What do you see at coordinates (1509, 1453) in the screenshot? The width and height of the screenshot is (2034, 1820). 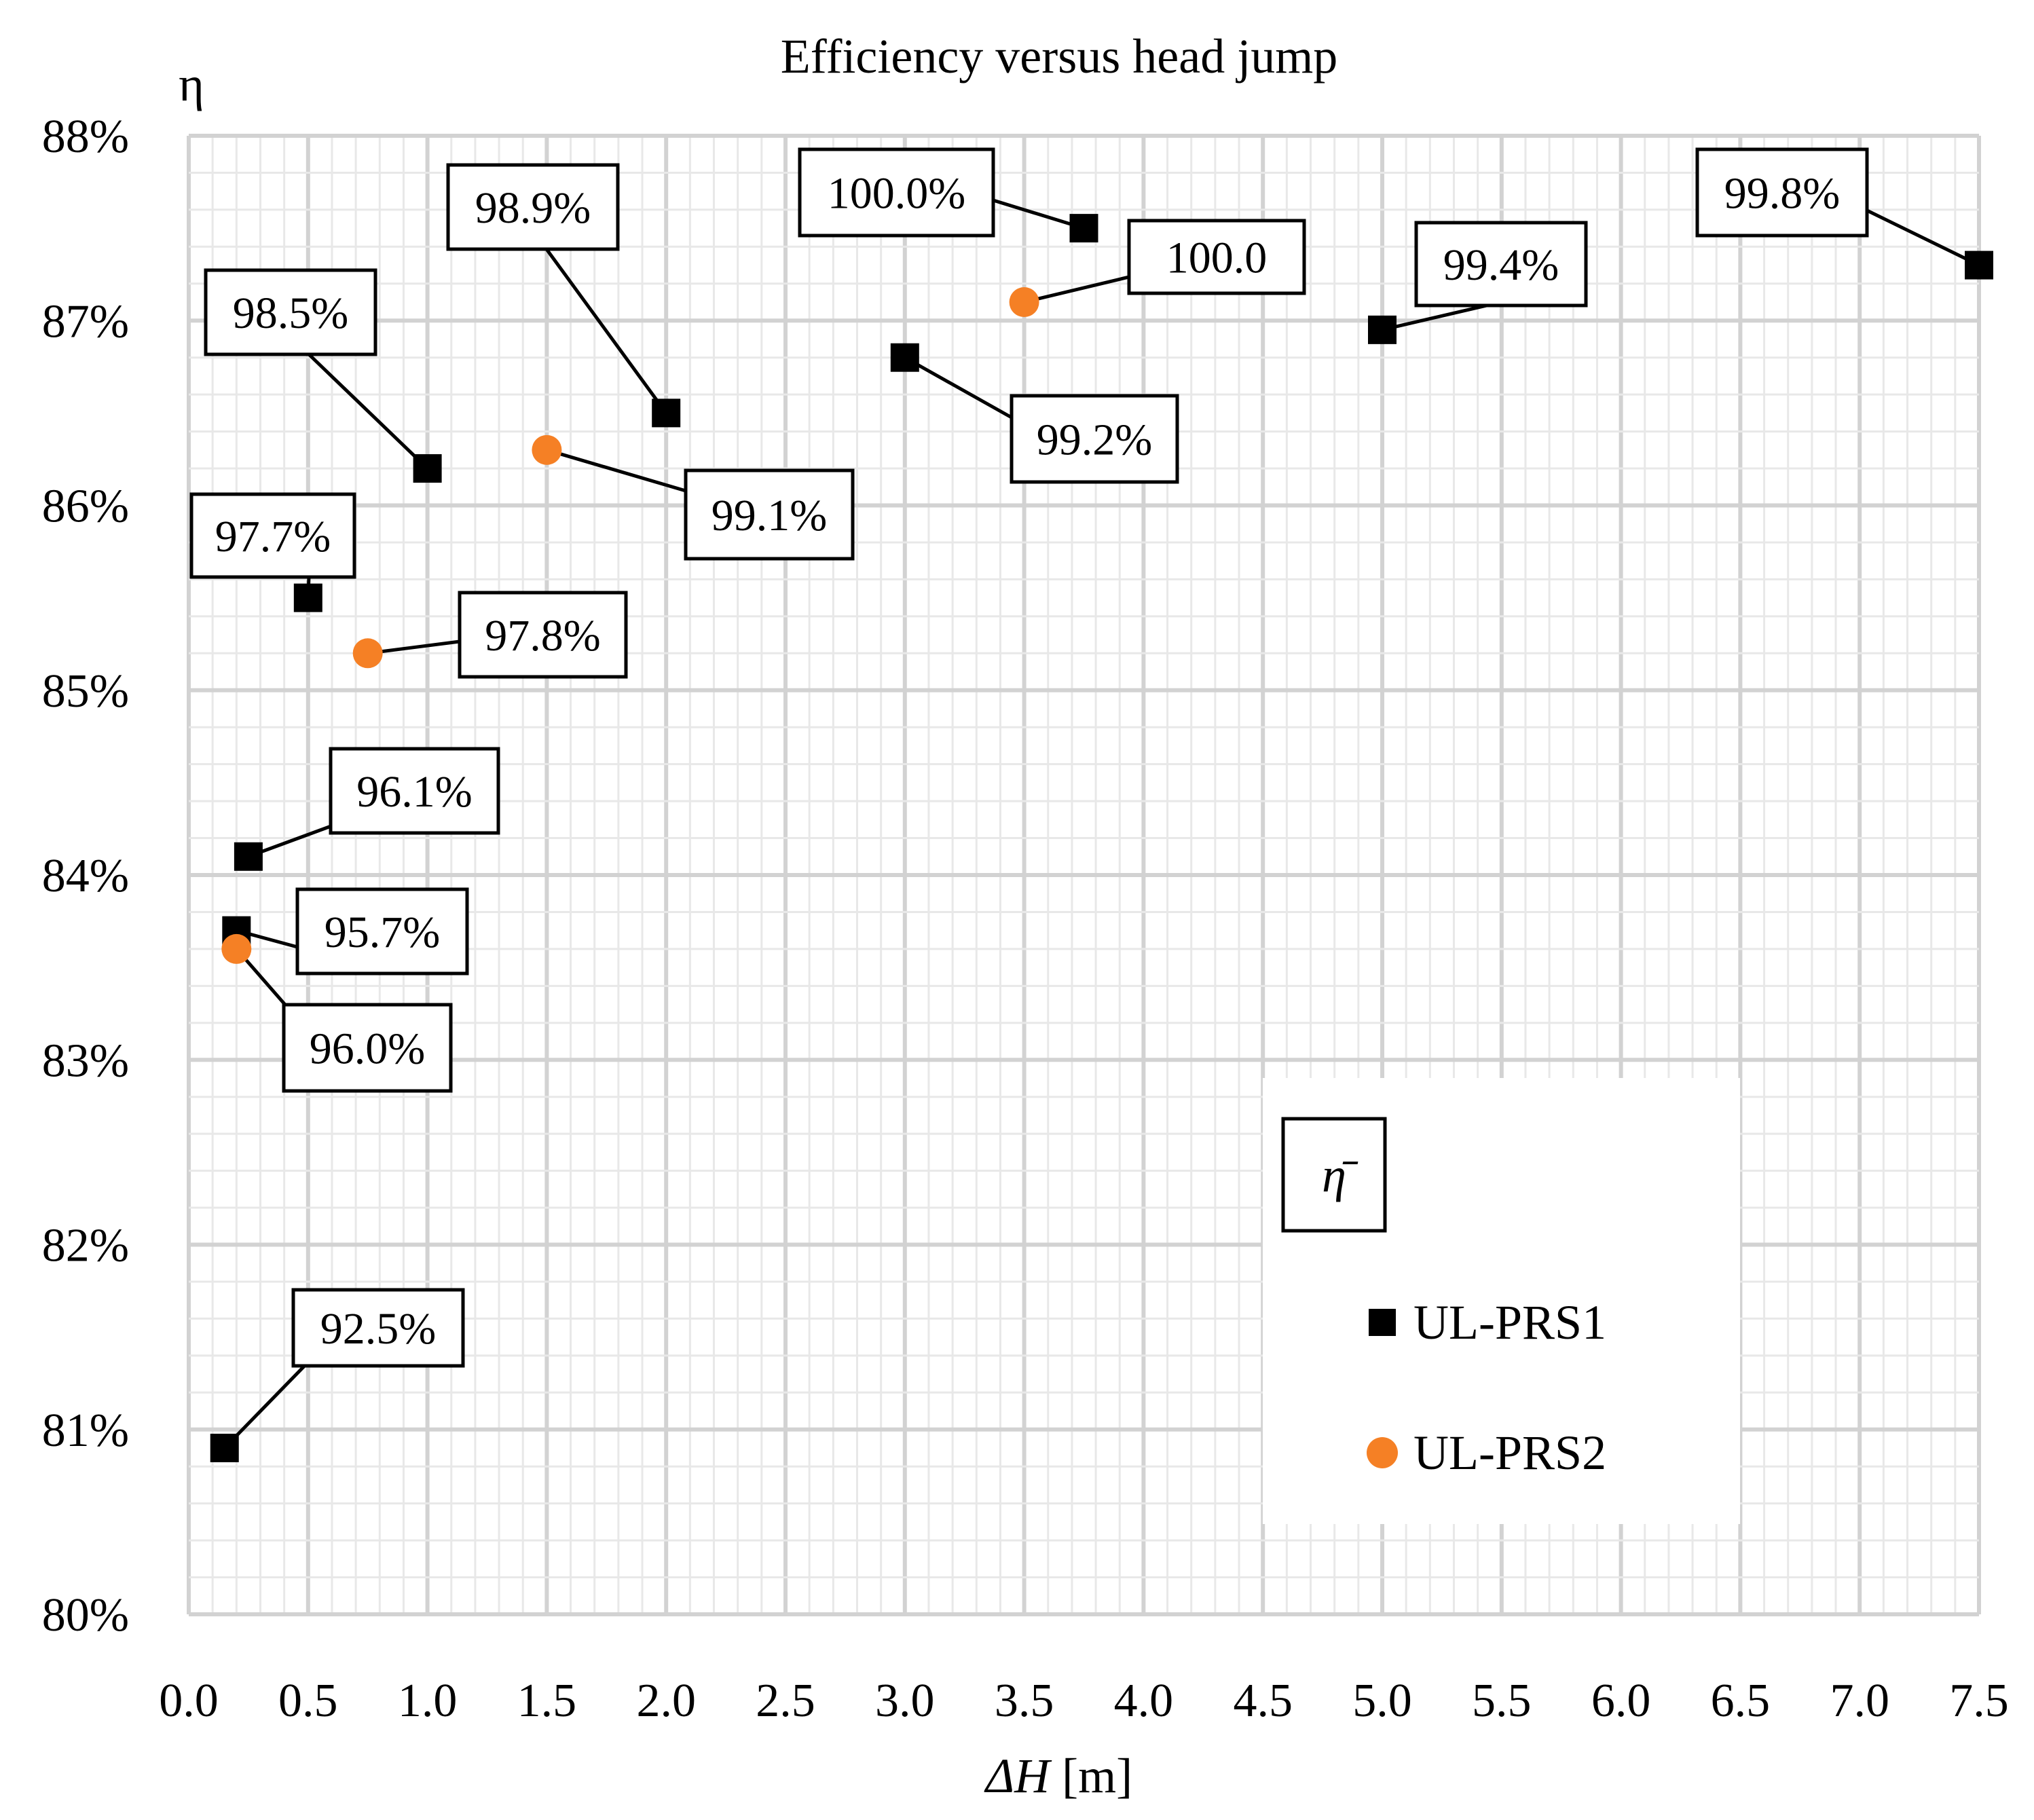 I see `legend-label-ul-prs2: UL-PRS2` at bounding box center [1509, 1453].